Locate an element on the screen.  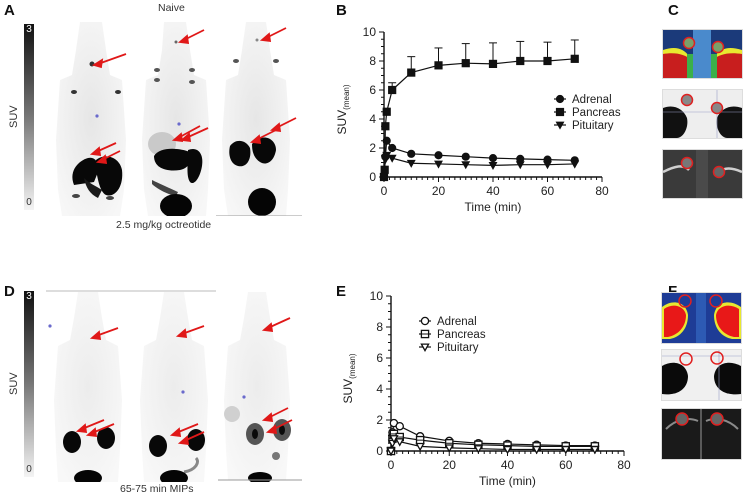
pet-mip-images-d is located at coordinates (174, 386).